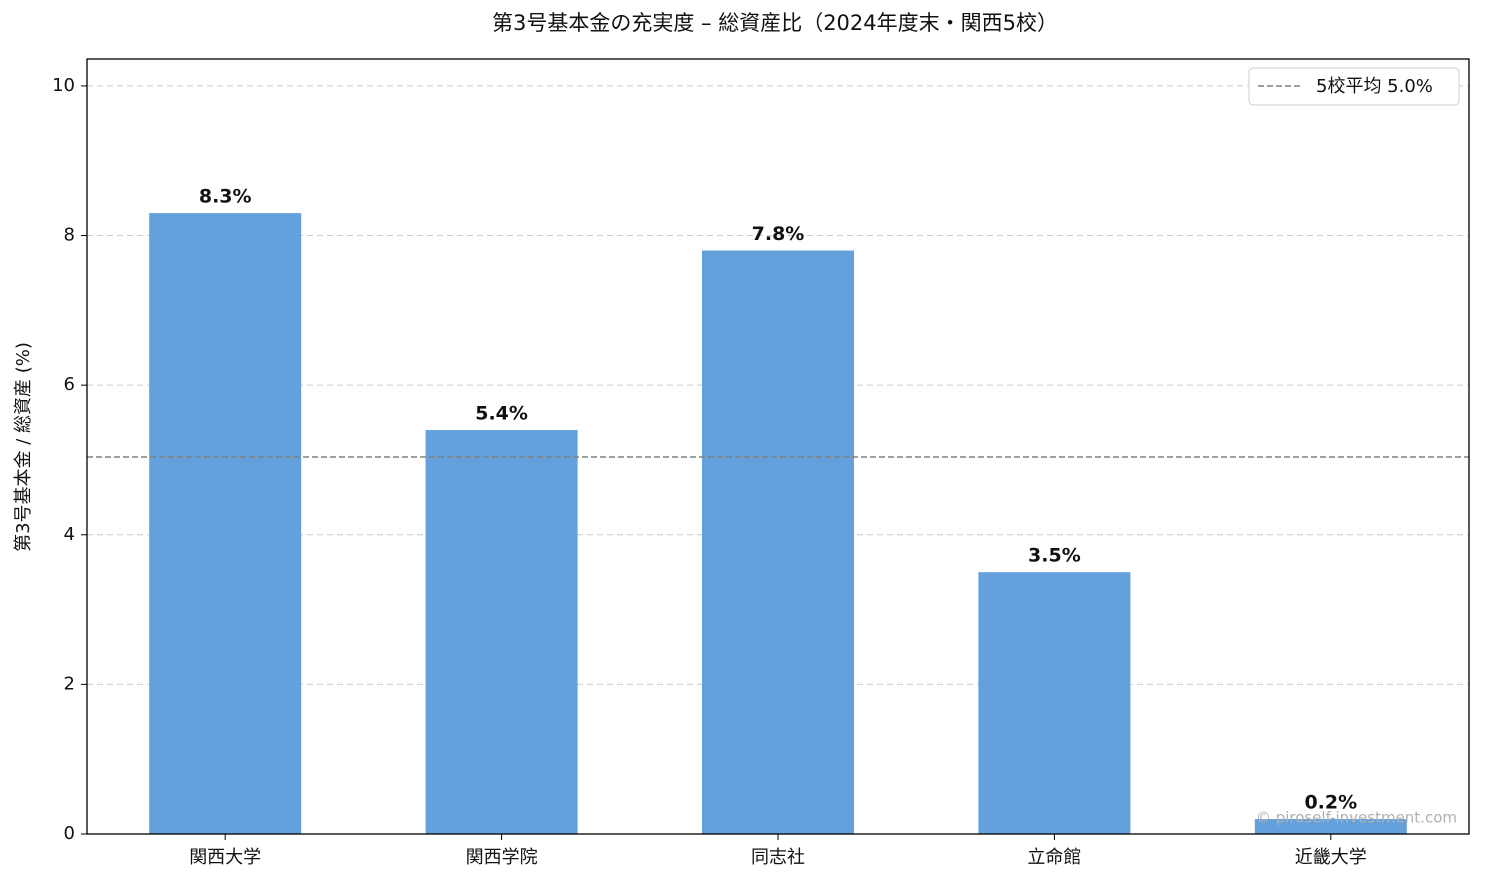 Image resolution: width=1485 pixels, height=885 pixels. What do you see at coordinates (69, 833) in the screenshot?
I see `y-tick-label: 0` at bounding box center [69, 833].